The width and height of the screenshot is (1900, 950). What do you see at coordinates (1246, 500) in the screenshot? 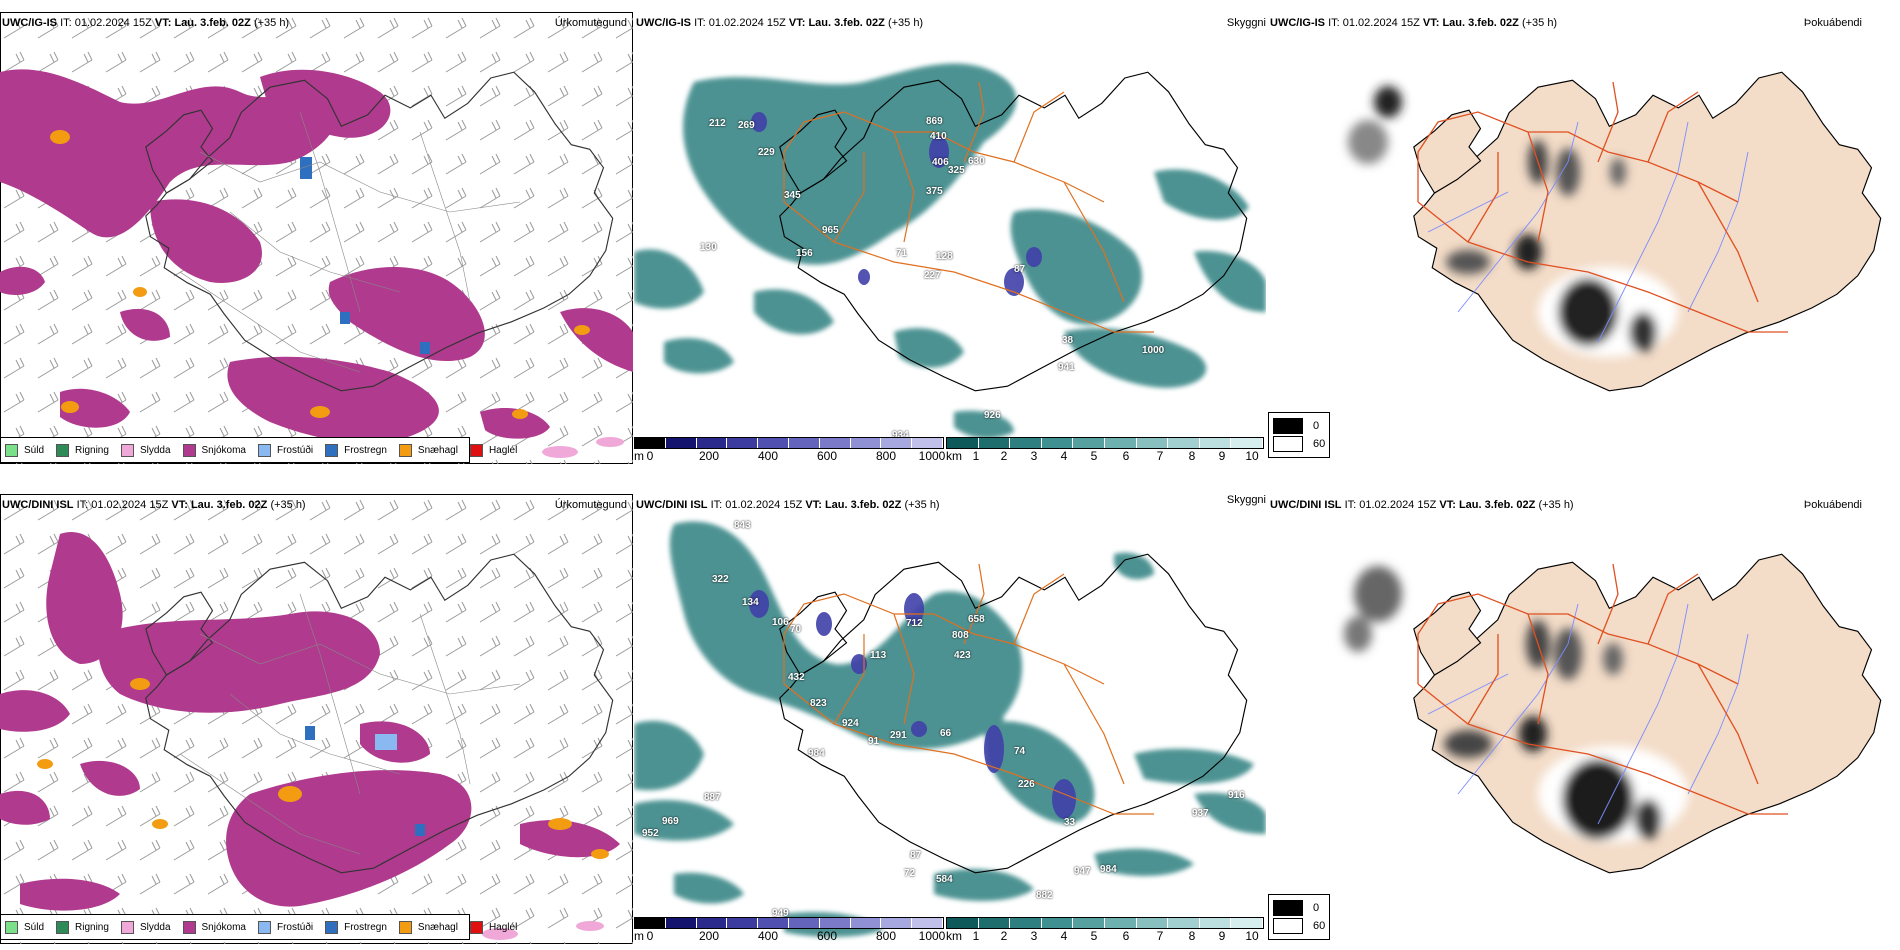
I see `panel-title: Skyggni` at bounding box center [1246, 500].